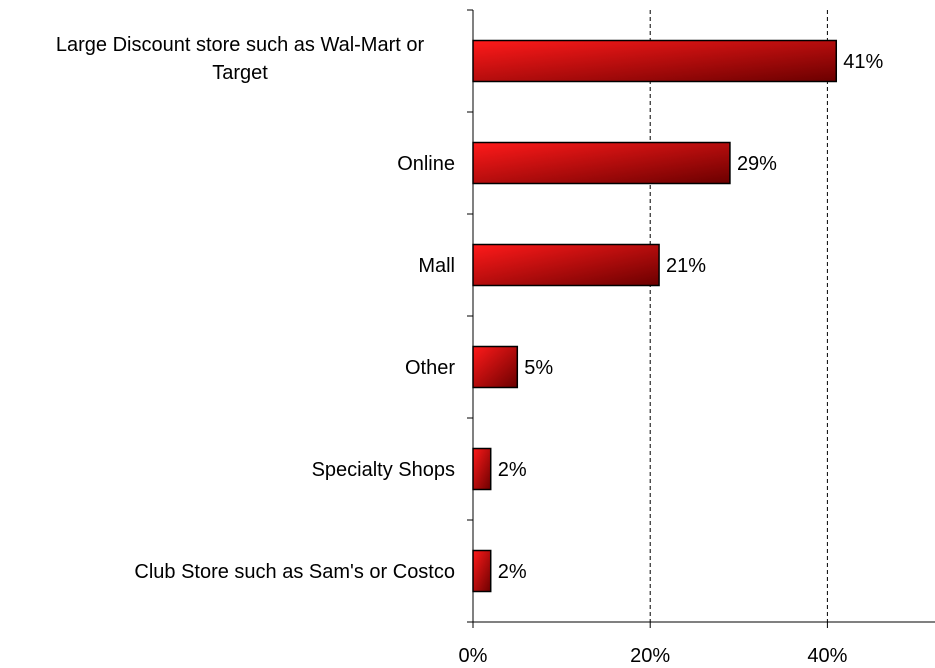  Describe the element at coordinates (512, 572) in the screenshot. I see `value-label-5: 2%` at that location.